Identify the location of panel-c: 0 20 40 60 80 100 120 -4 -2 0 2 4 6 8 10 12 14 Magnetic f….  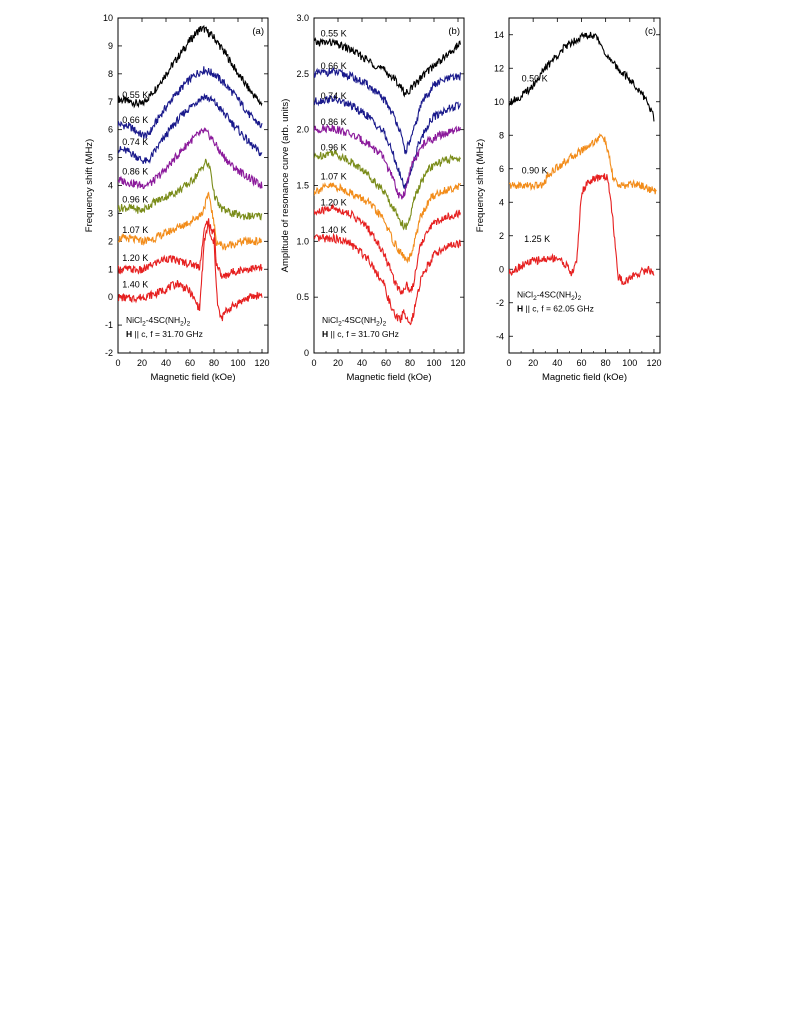
(568, 200).